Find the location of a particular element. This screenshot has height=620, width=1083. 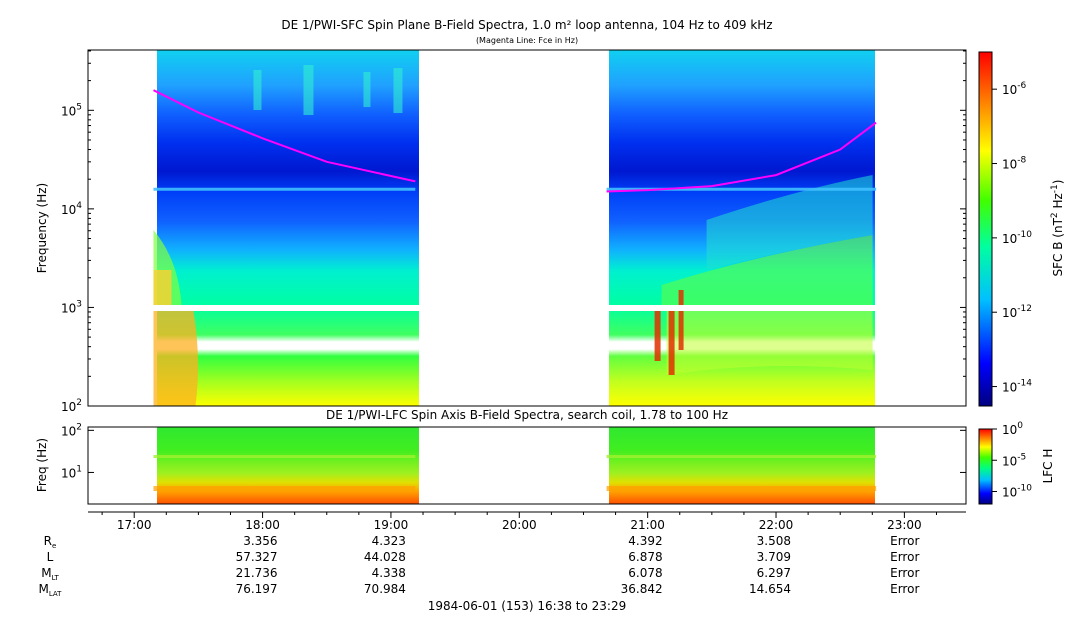

sfc-colorbar-tick-label: 10⁻⁶ is located at coordinates (1014, 89).